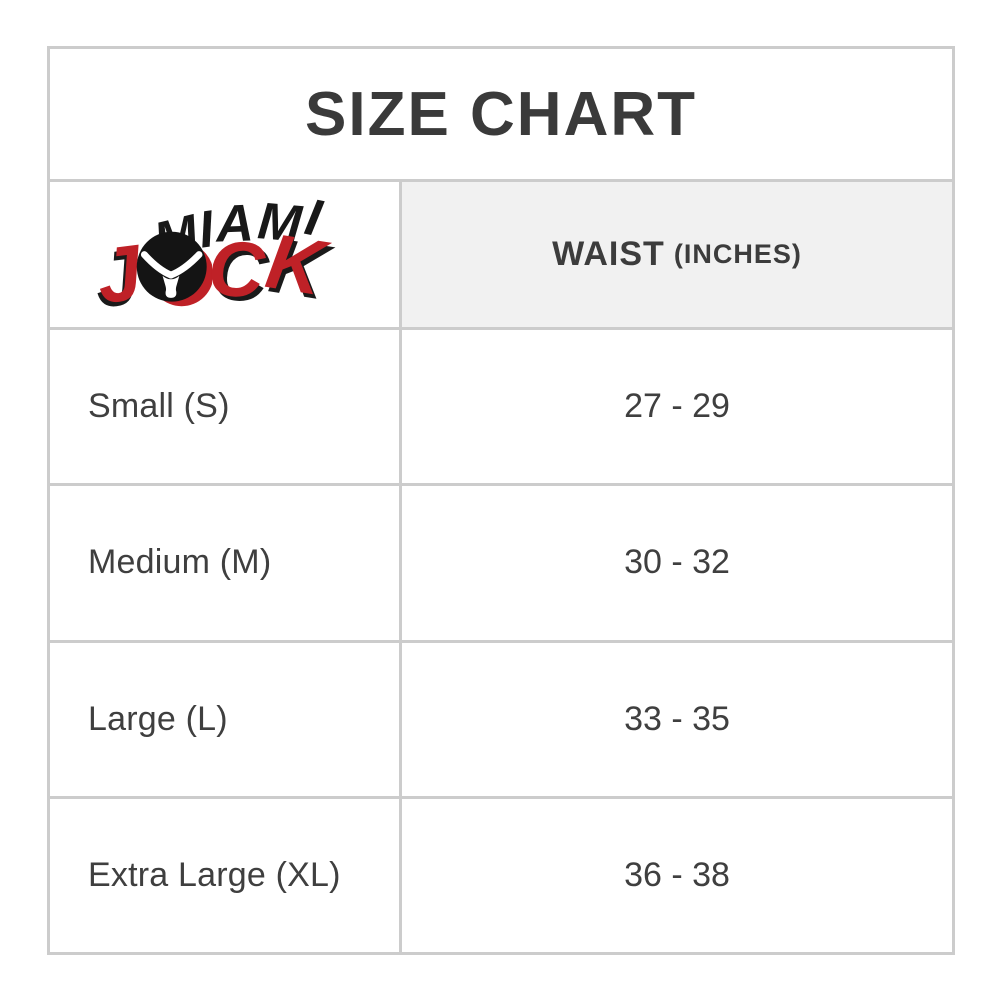  What do you see at coordinates (737, 254) in the screenshot?
I see `waist-header-units: (INCHES)` at bounding box center [737, 254].